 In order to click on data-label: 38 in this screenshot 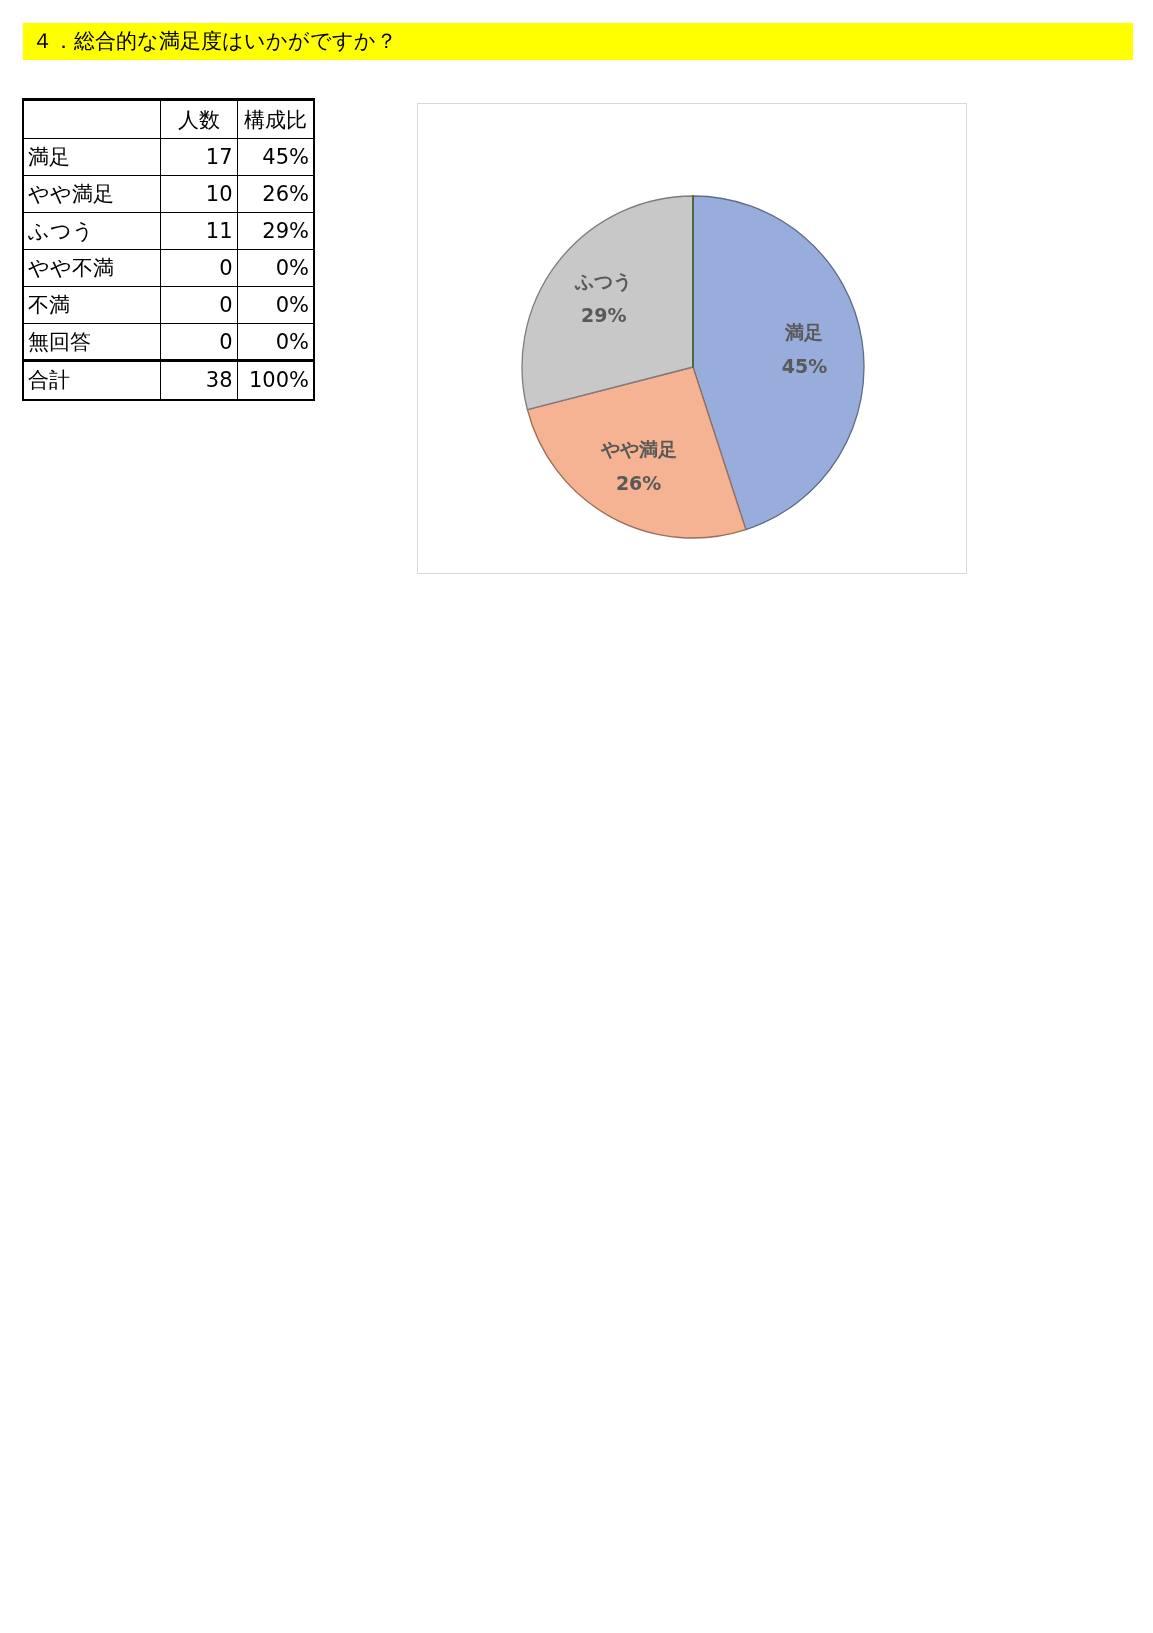, I will do `click(219, 380)`.